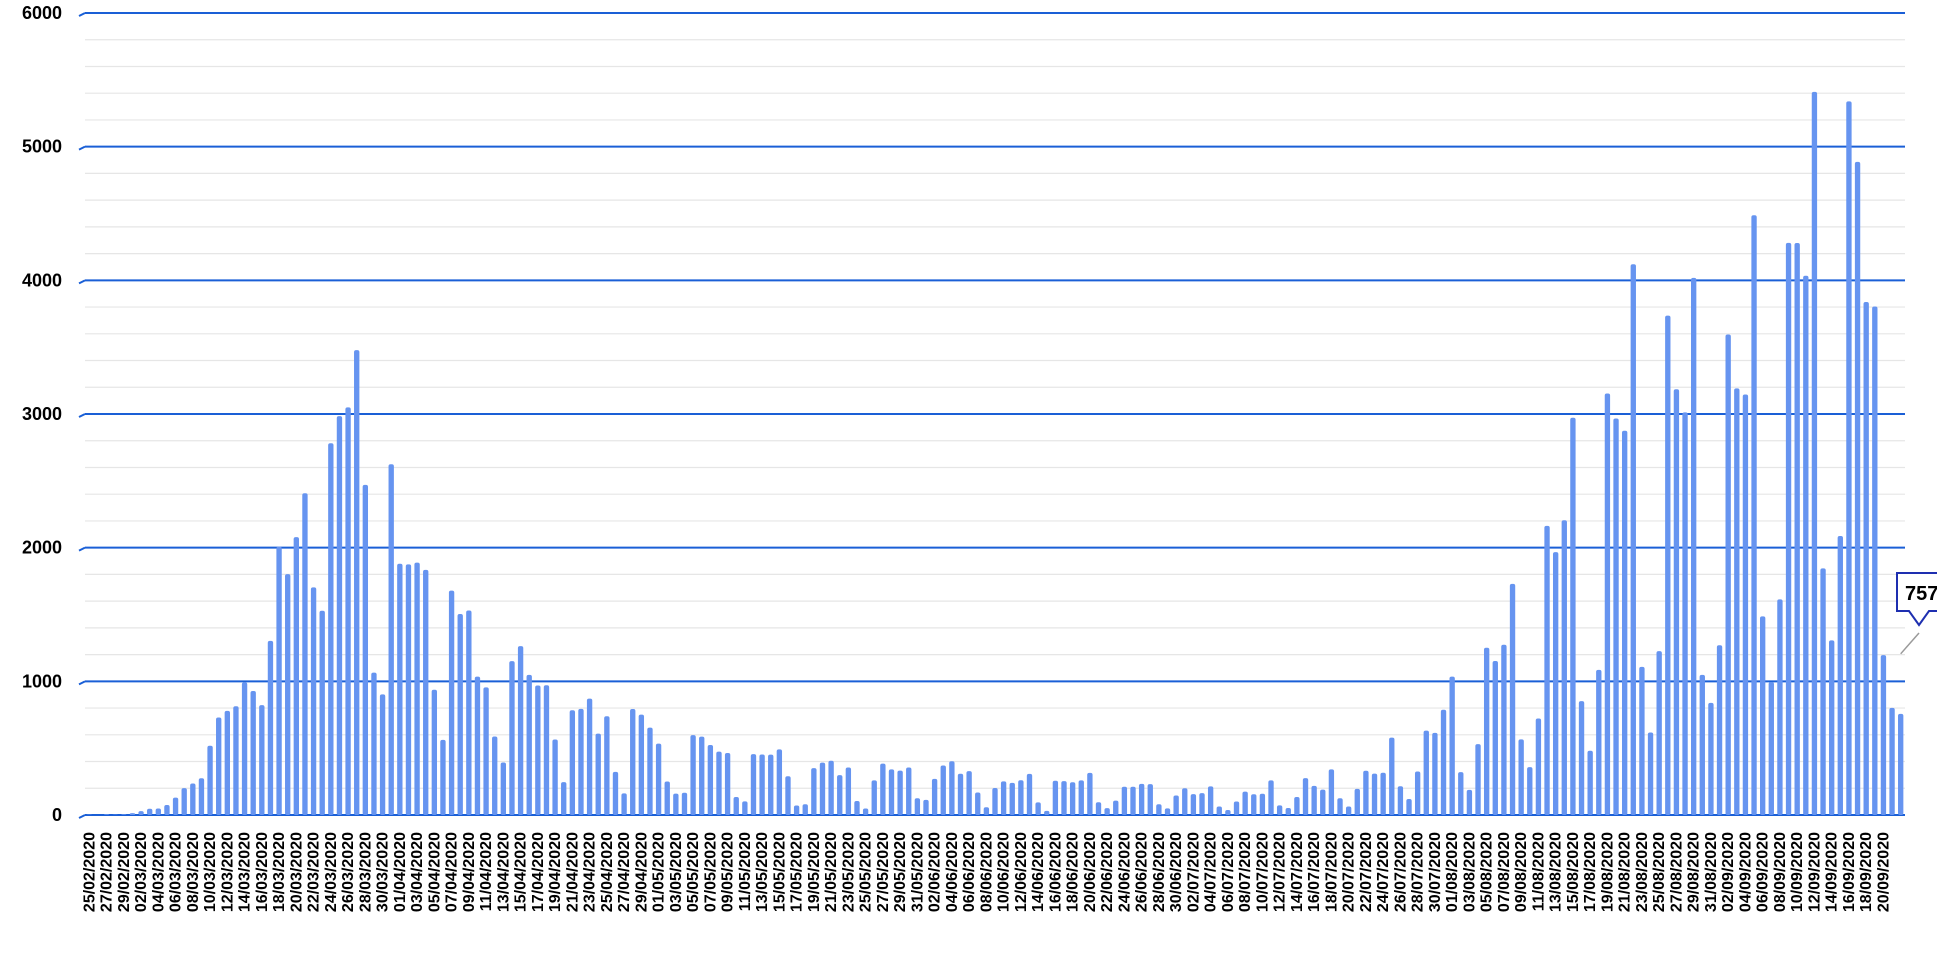  What do you see at coordinates (1780, 872) in the screenshot?
I see `x-tick-label: 08/09/2020` at bounding box center [1780, 872].